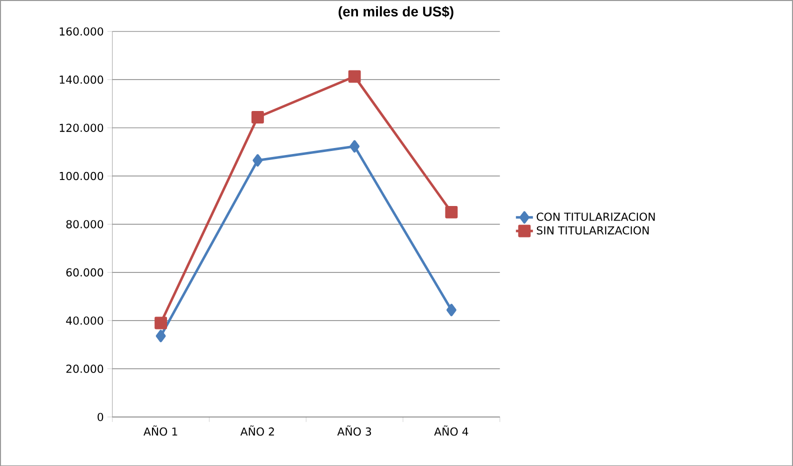 This screenshot has width=793, height=466. Describe the element at coordinates (82, 176) in the screenshot. I see `y-tick-label: 100.000` at that location.